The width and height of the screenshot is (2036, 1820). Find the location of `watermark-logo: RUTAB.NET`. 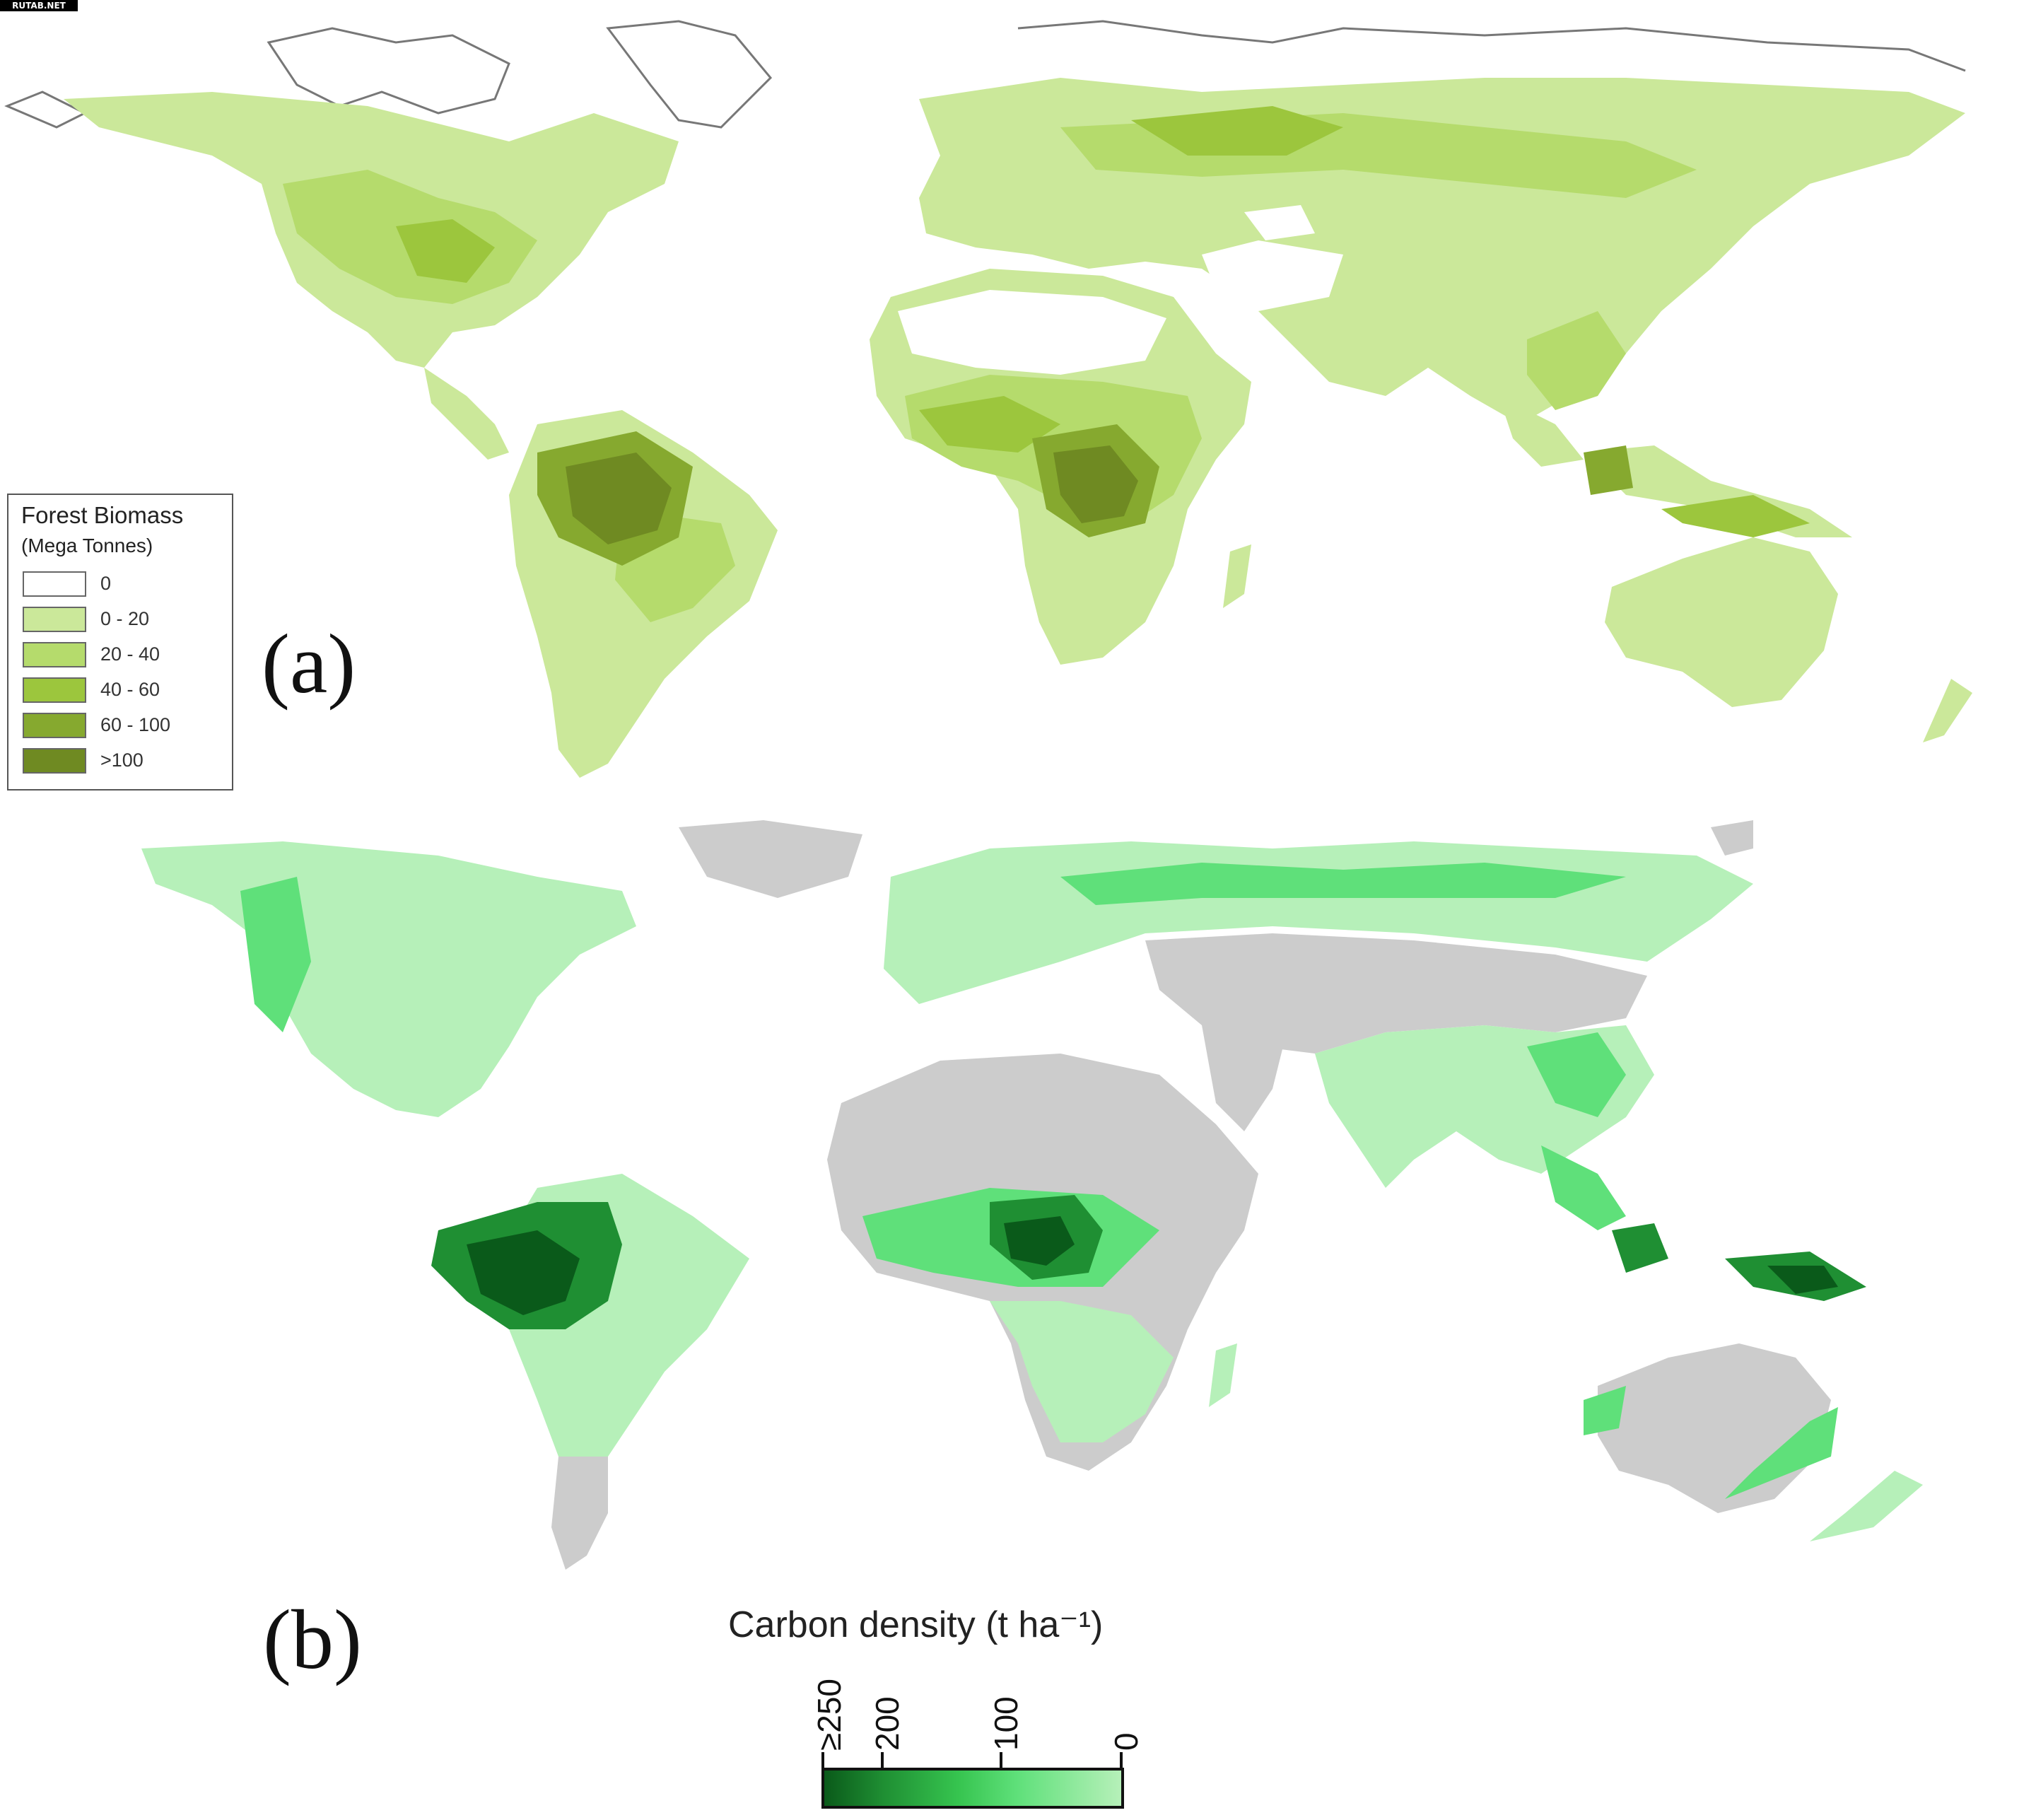

watermark-logo: RUTAB.NET is located at coordinates (39, 6).